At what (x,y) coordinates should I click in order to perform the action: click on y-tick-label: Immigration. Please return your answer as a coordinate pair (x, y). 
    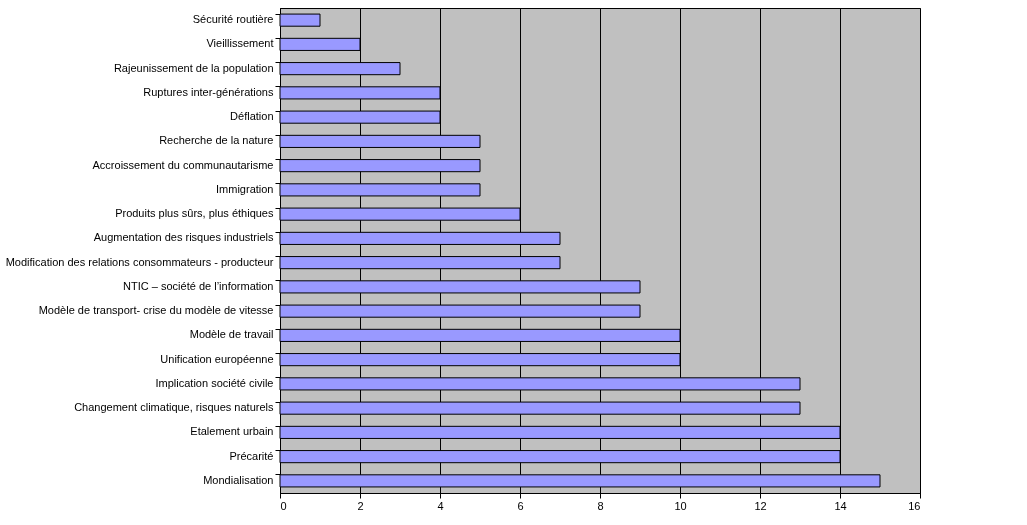
    Looking at the image, I should click on (245, 188).